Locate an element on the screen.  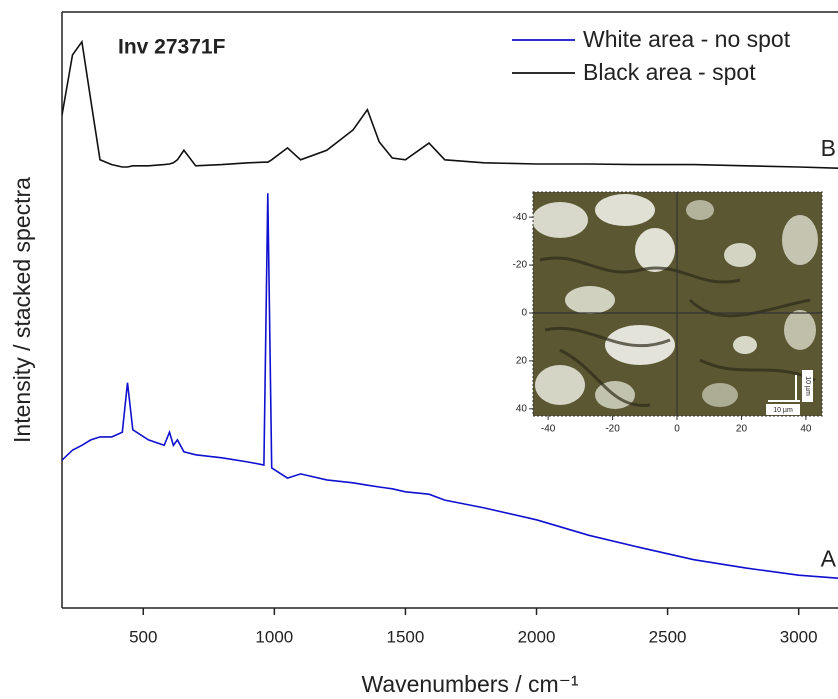
legend-label: Black area - spot is located at coordinates (669, 72).